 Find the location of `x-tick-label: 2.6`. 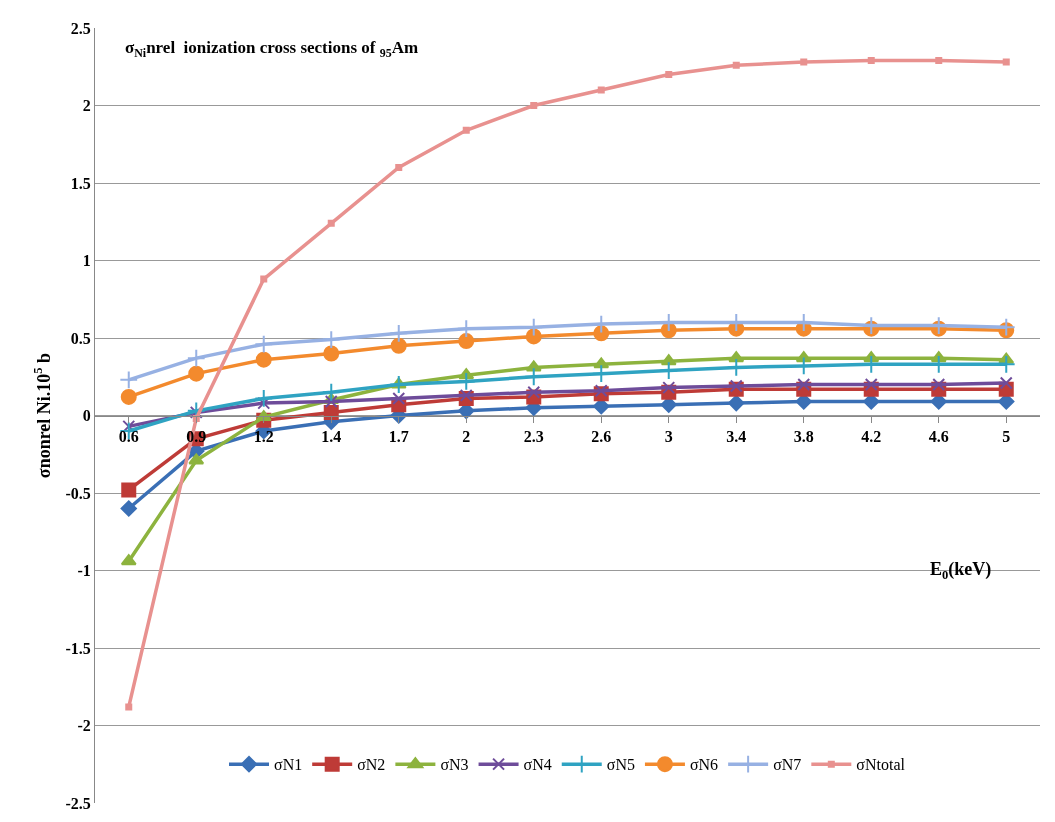

x-tick-label: 2.6 is located at coordinates (601, 436).